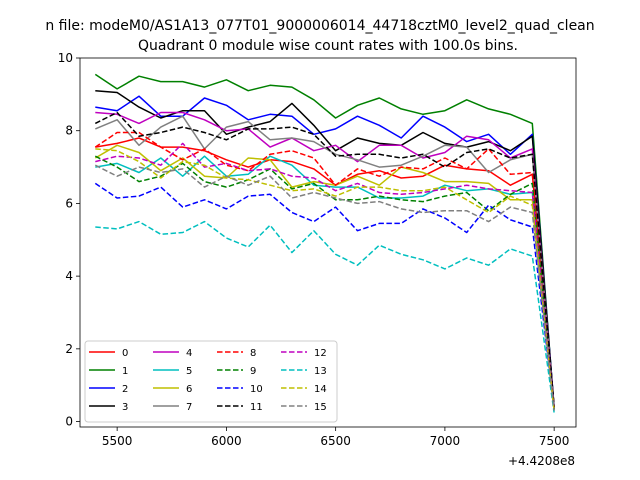 The height and width of the screenshot is (480, 640). What do you see at coordinates (320, 353) in the screenshot?
I see `legend-label-12: 12` at bounding box center [320, 353].